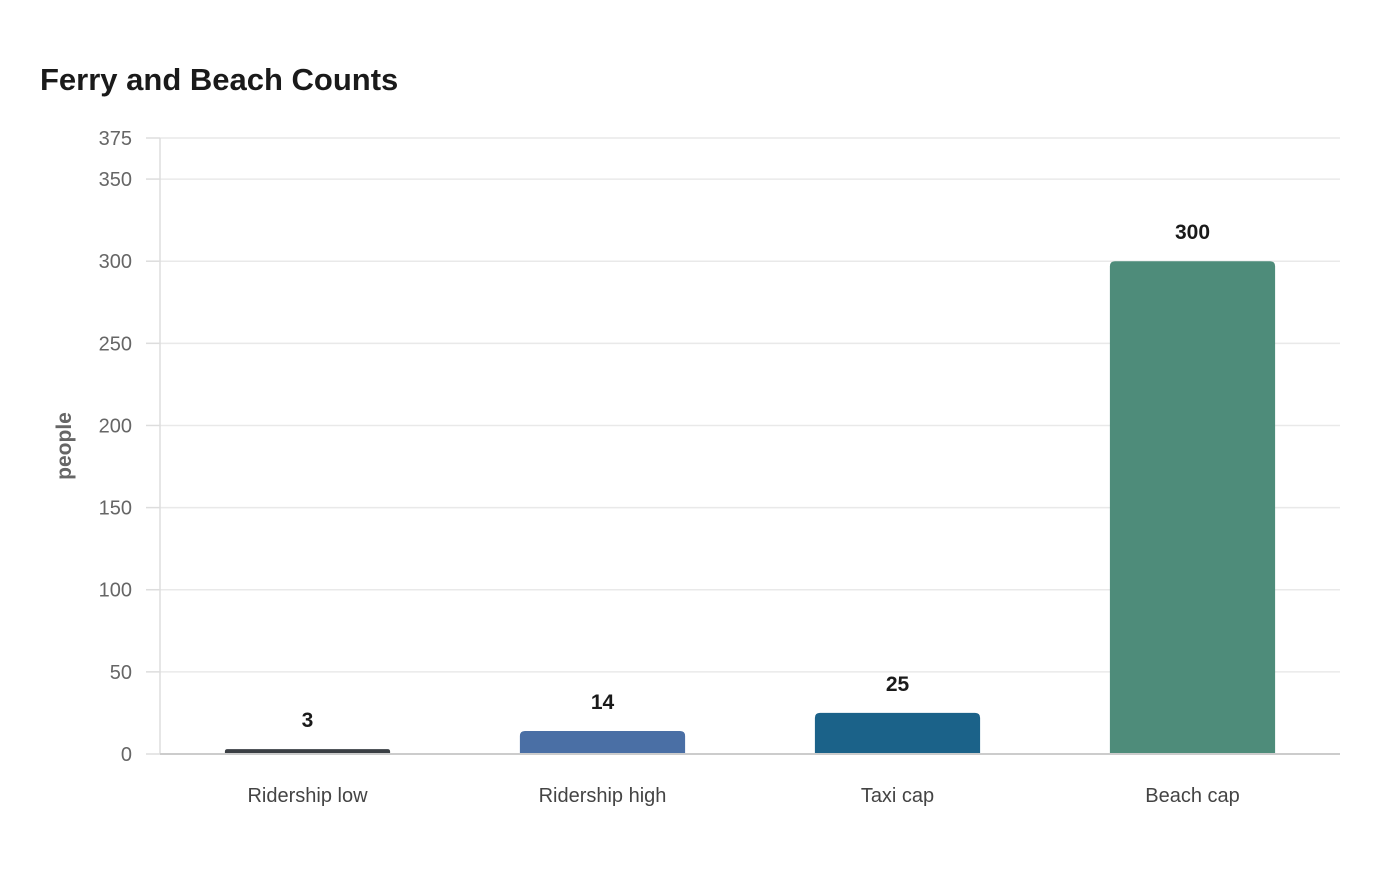  I want to click on y-tick-label: 375, so click(115, 139).